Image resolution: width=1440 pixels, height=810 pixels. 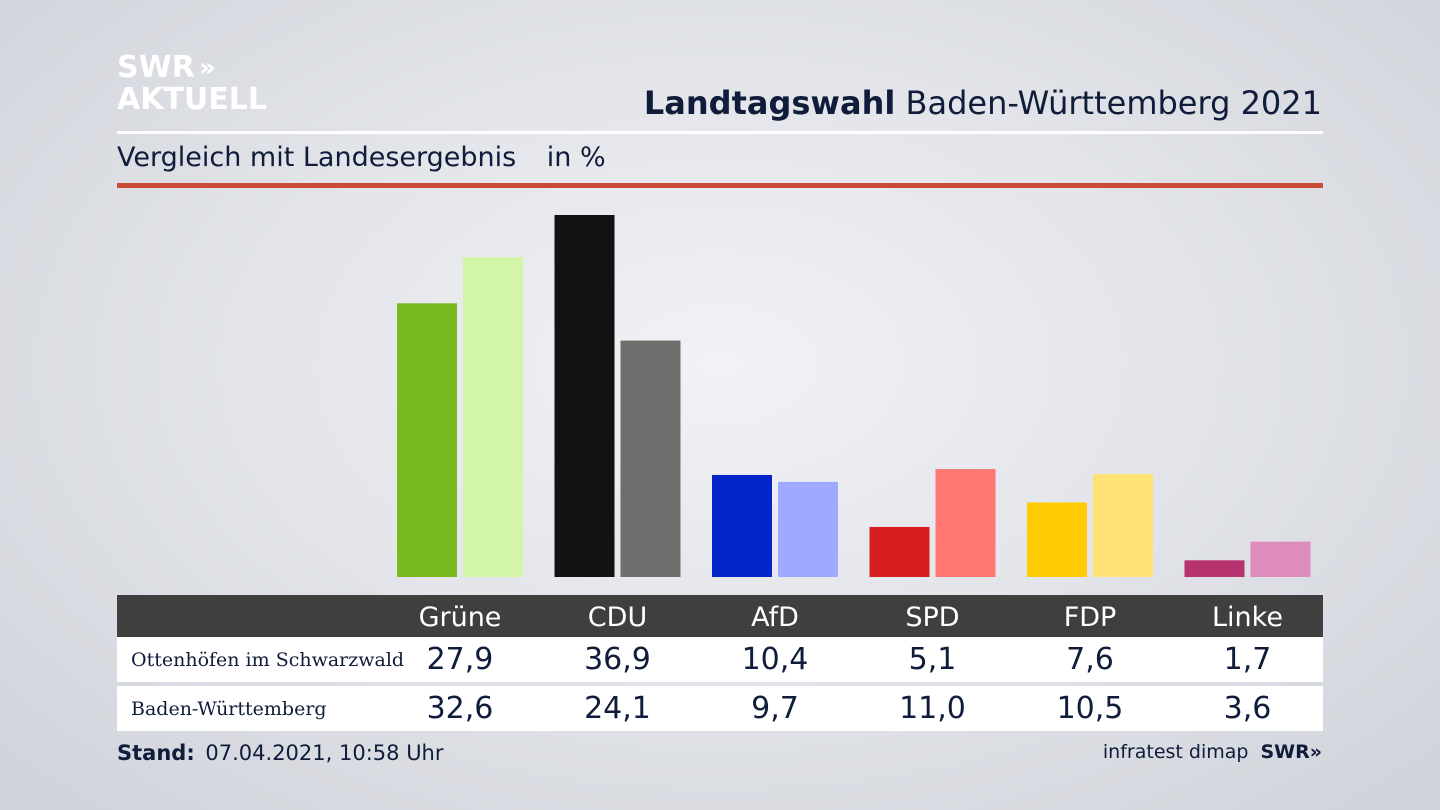 I want to click on bar-cdu-local, so click(x=584, y=396).